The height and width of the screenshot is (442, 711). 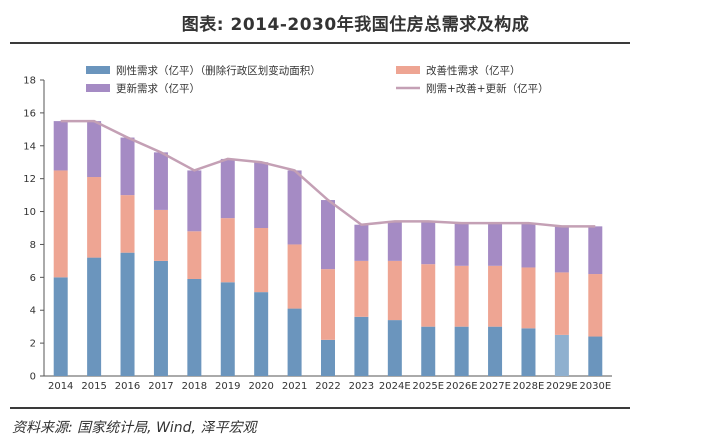 I want to click on x-tick-label: 2019, so click(x=227, y=386).